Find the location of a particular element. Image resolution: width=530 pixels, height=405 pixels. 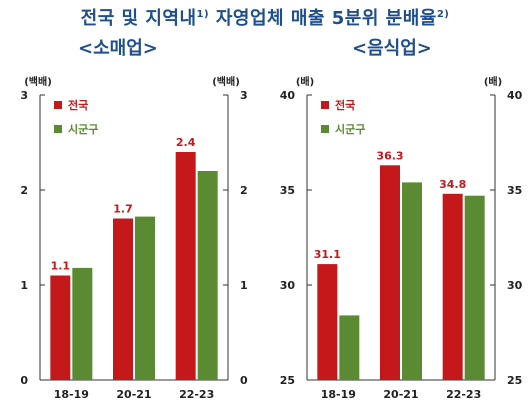

retail-category-label: 18-19 is located at coordinates (71, 394).